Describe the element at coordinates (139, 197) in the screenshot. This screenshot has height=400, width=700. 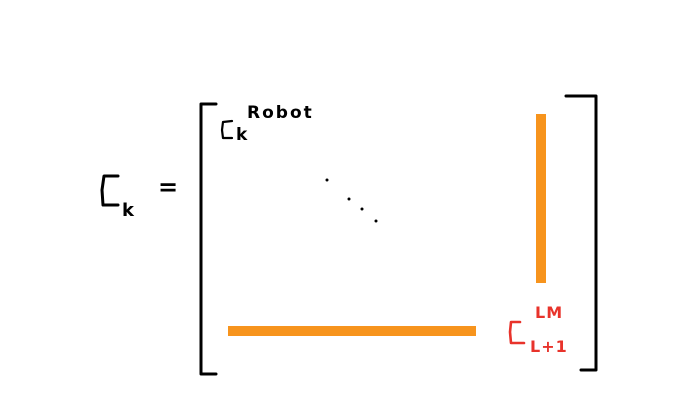
I see `lhs-term: k =` at that location.